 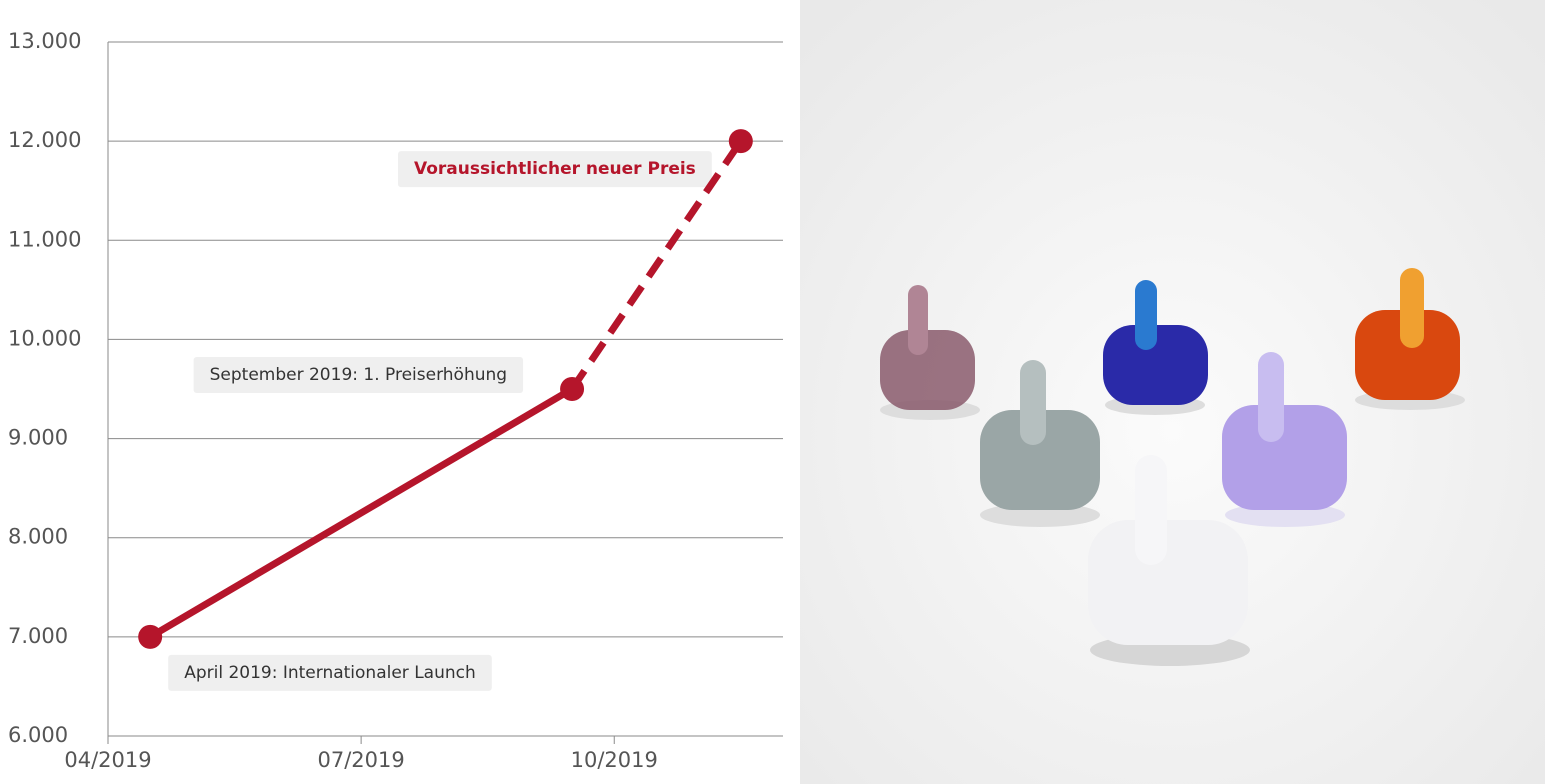 What do you see at coordinates (614, 760) in the screenshot?
I see `x-tick-label: 10/2019` at bounding box center [614, 760].